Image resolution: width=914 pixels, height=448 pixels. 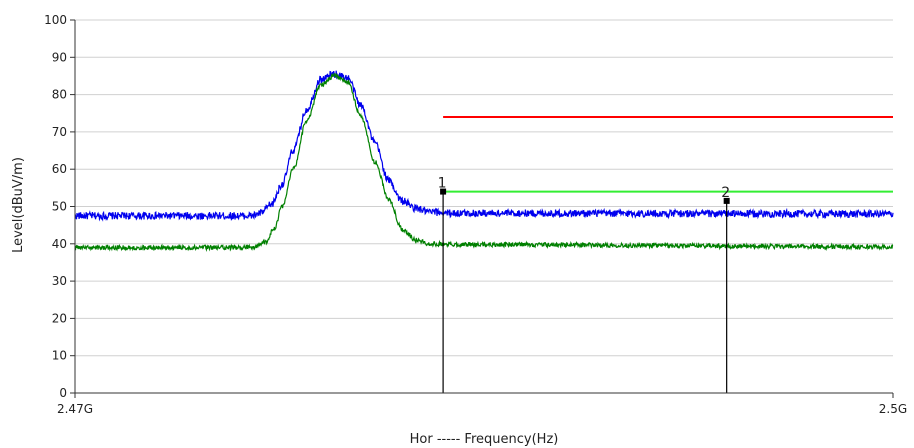 What do you see at coordinates (59, 356) in the screenshot?
I see `y-tick-label: 10` at bounding box center [59, 356].